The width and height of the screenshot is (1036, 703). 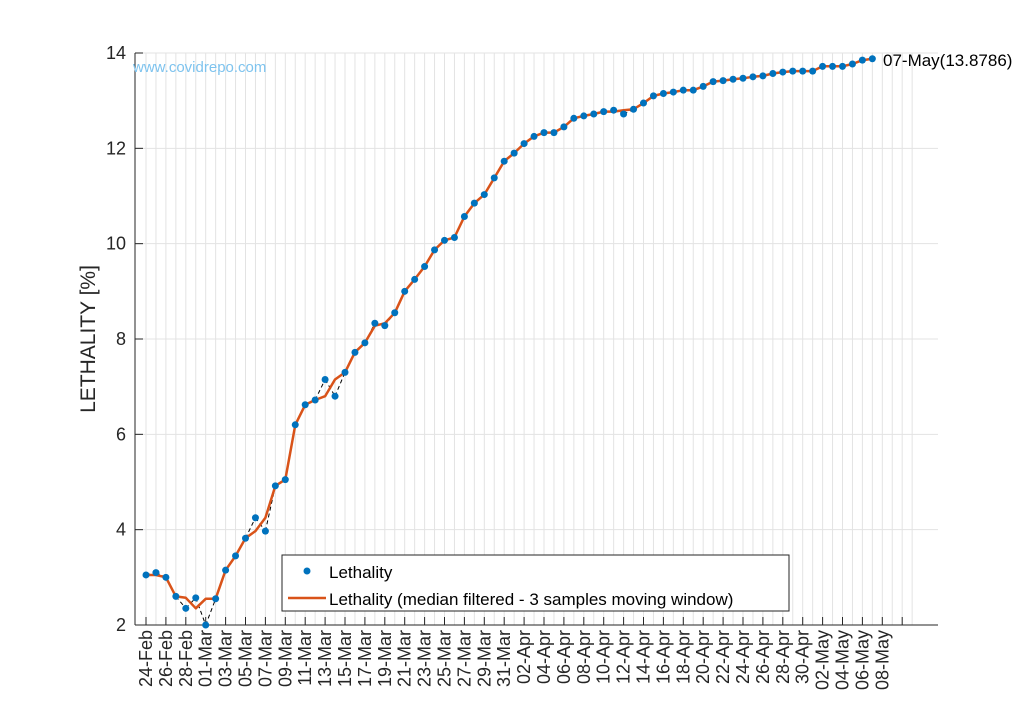 I want to click on y-tick-label: 14, so click(x=116, y=53).